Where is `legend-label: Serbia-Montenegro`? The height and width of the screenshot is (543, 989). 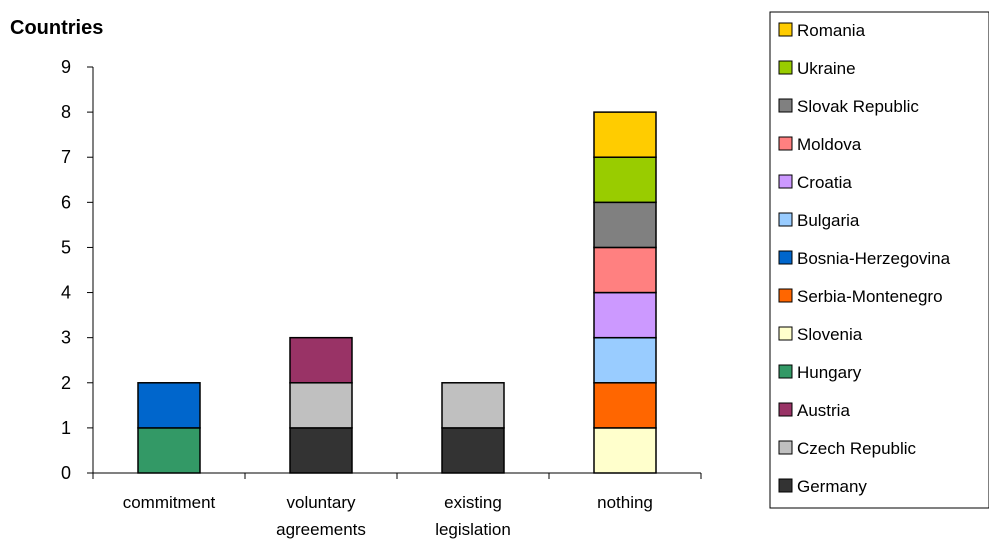
legend-label: Serbia-Montenegro is located at coordinates (870, 296).